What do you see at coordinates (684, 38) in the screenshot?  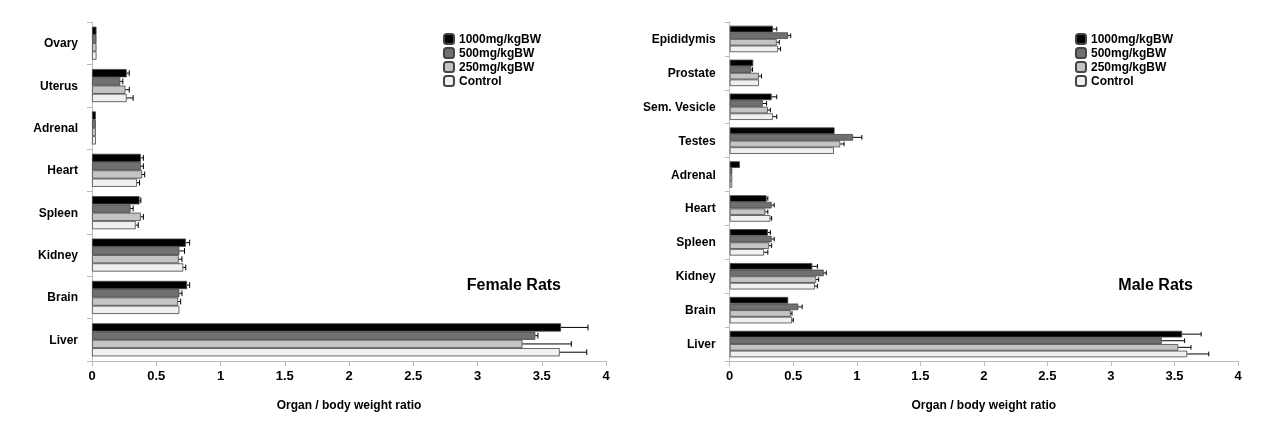 I see `y-tick-label: Epididymis` at bounding box center [684, 38].